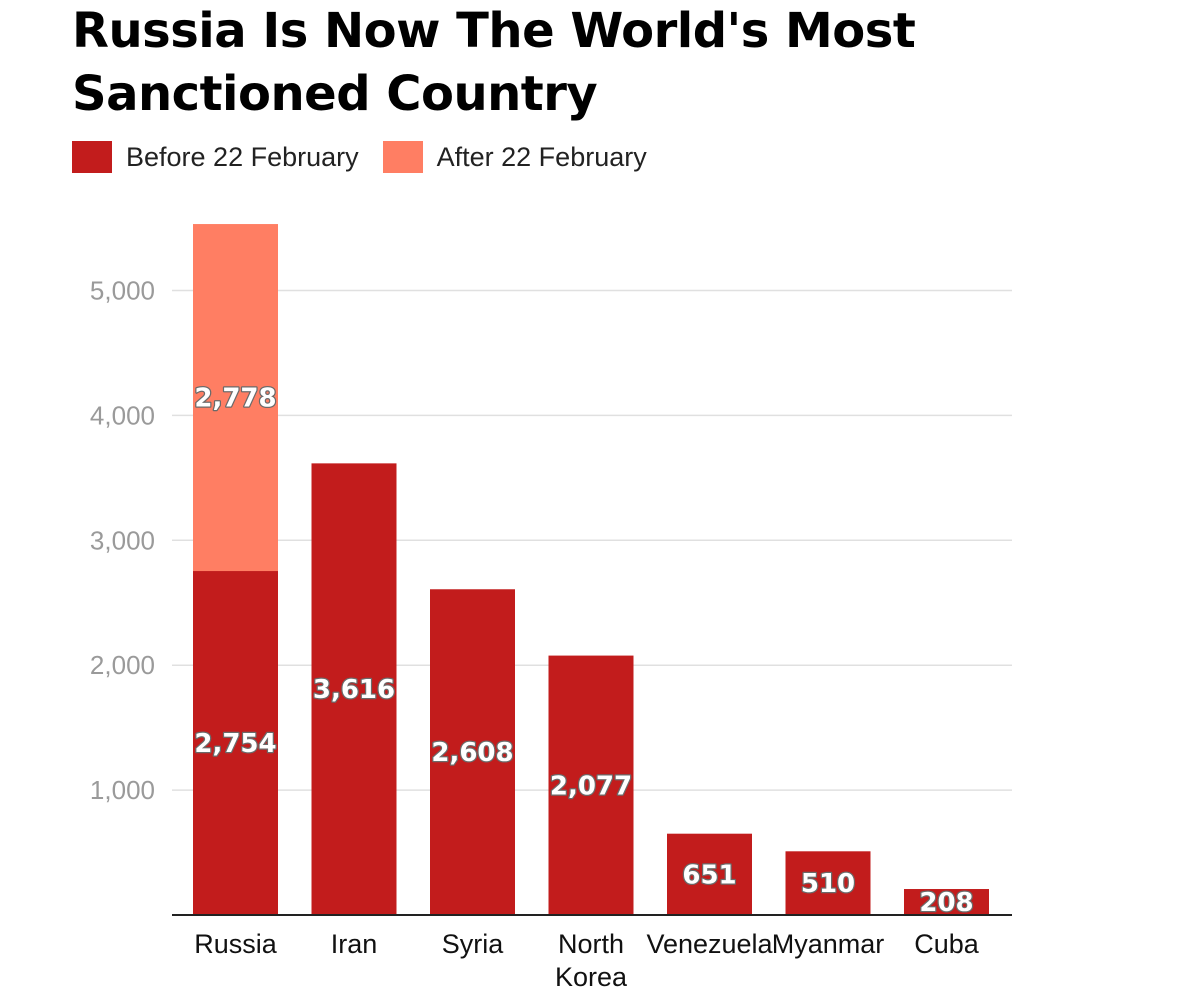 The height and width of the screenshot is (1000, 1200). Describe the element at coordinates (122, 291) in the screenshot. I see `y-tick-label: 5,000` at that location.